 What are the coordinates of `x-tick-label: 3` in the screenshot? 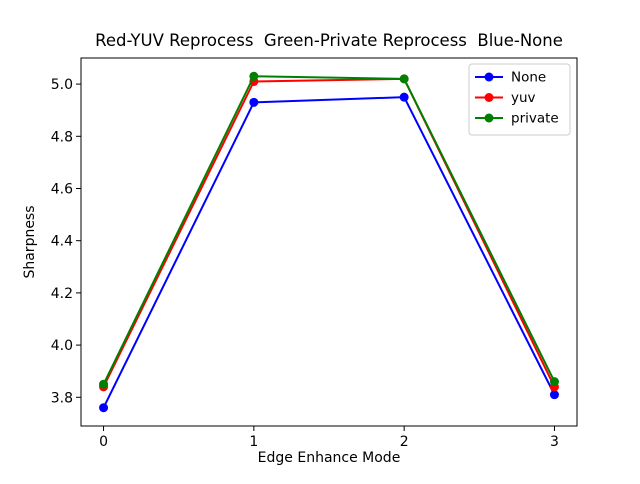 It's located at (554, 442).